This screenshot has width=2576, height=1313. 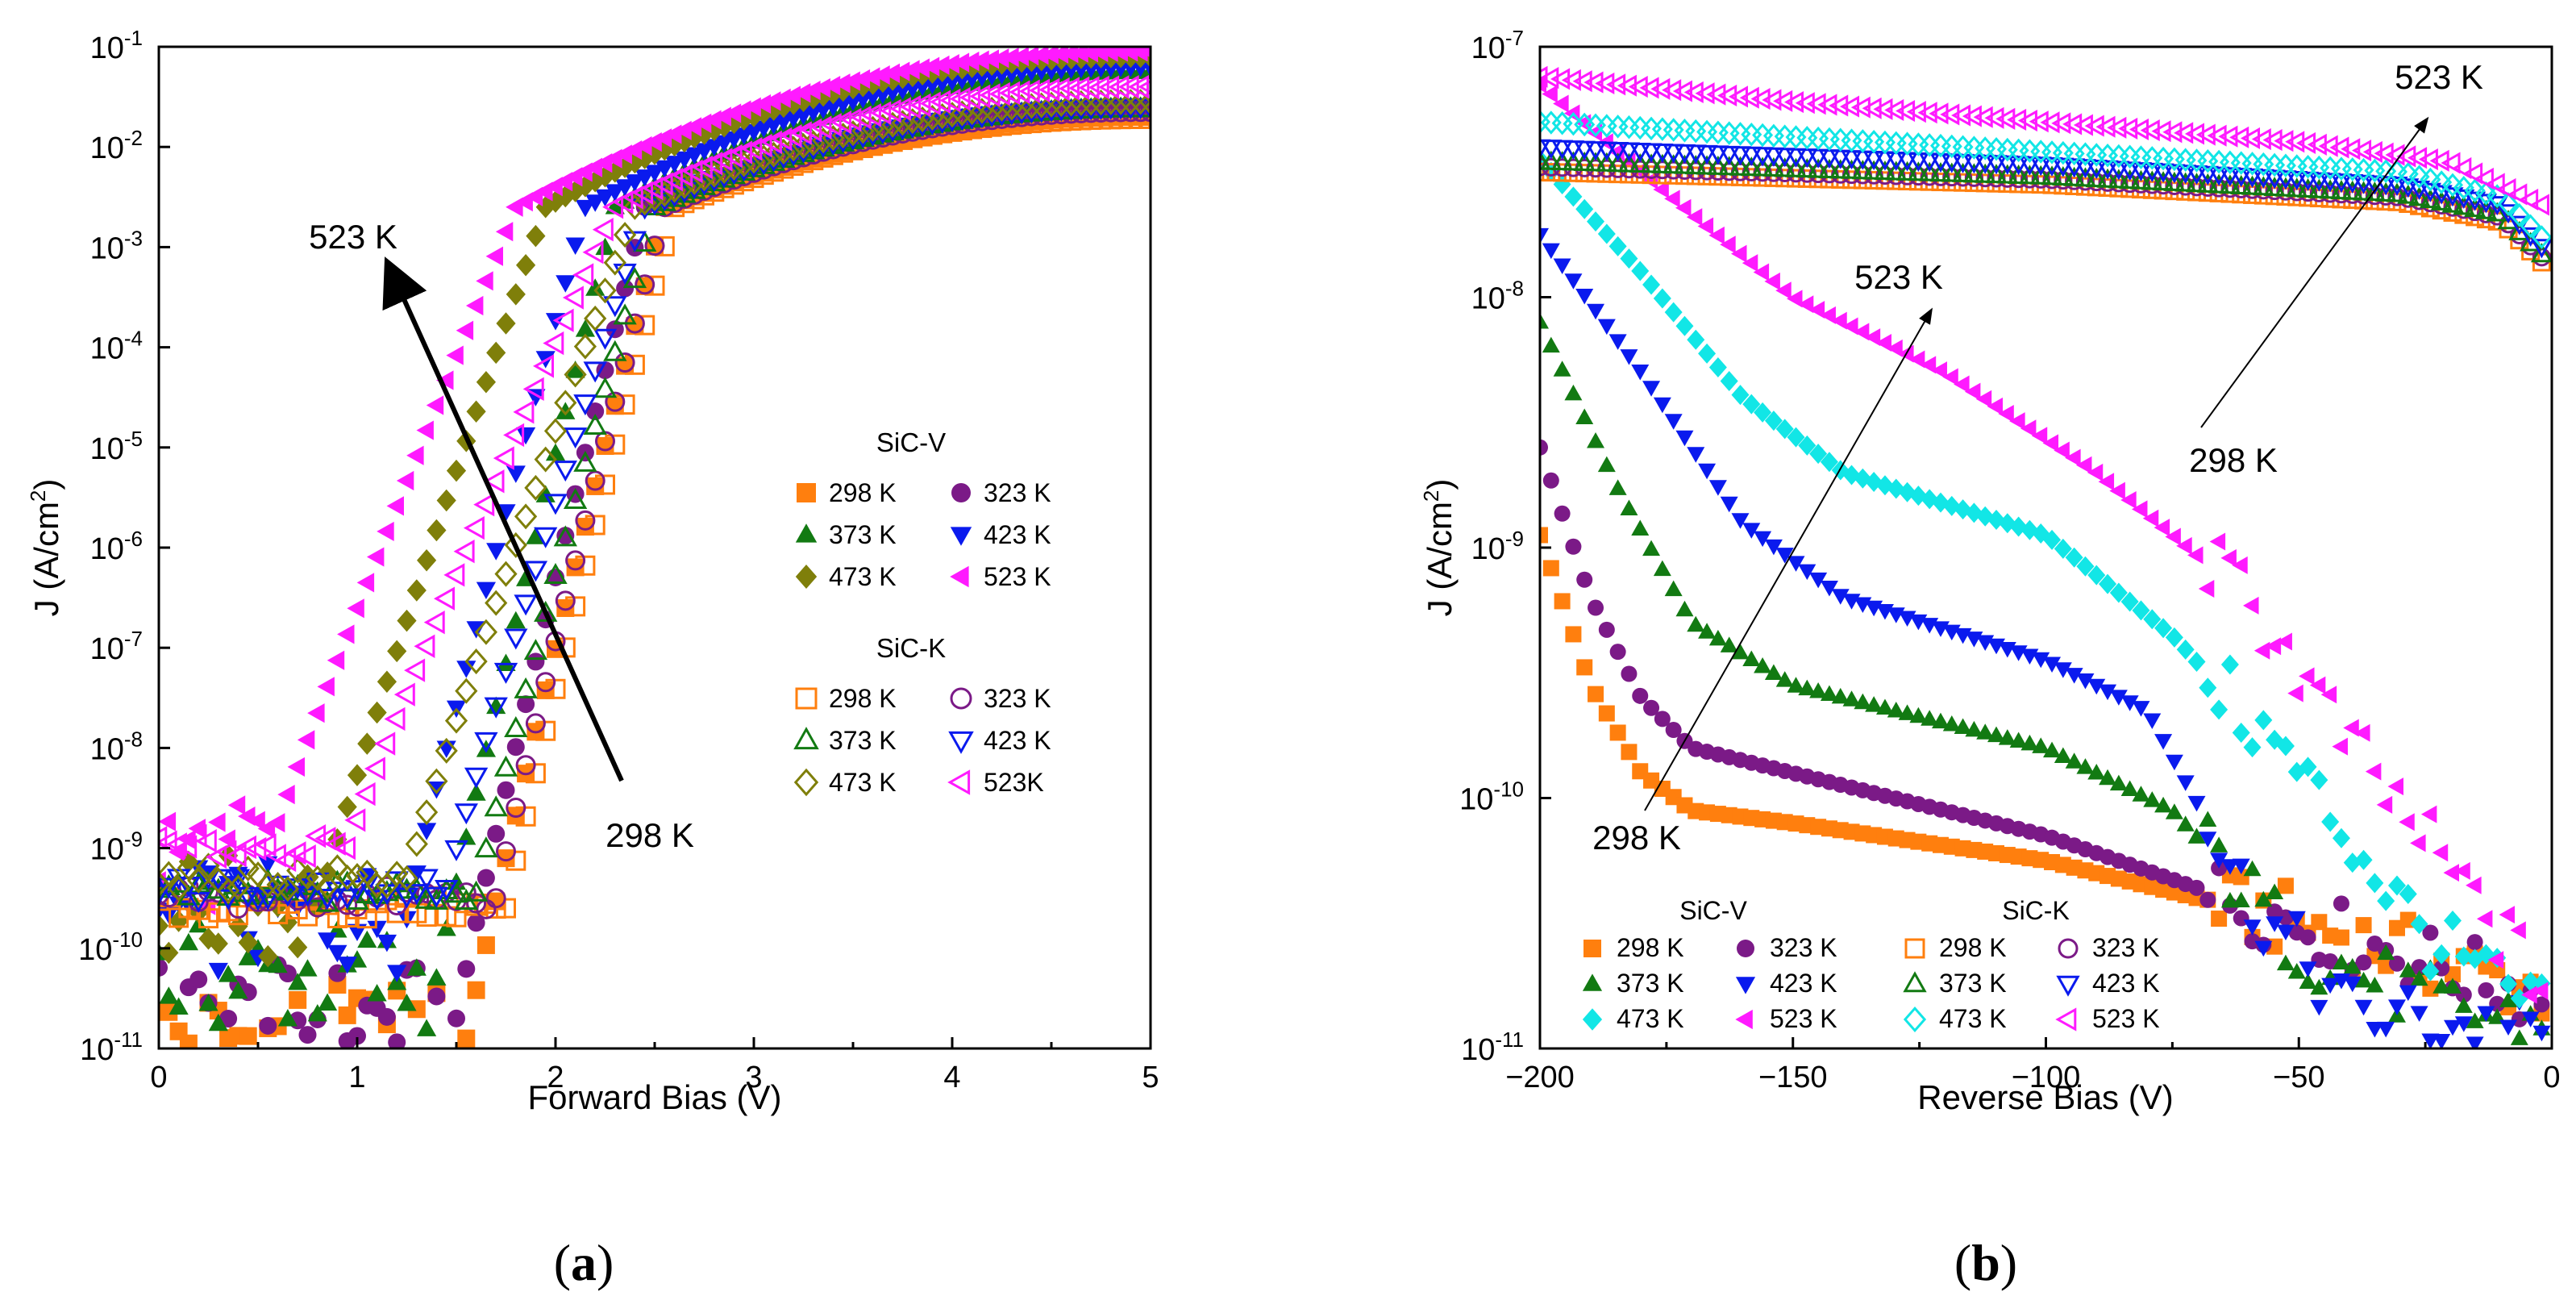 What do you see at coordinates (2036, 910) in the screenshot?
I see `legend-group-title: SiC-K` at bounding box center [2036, 910].